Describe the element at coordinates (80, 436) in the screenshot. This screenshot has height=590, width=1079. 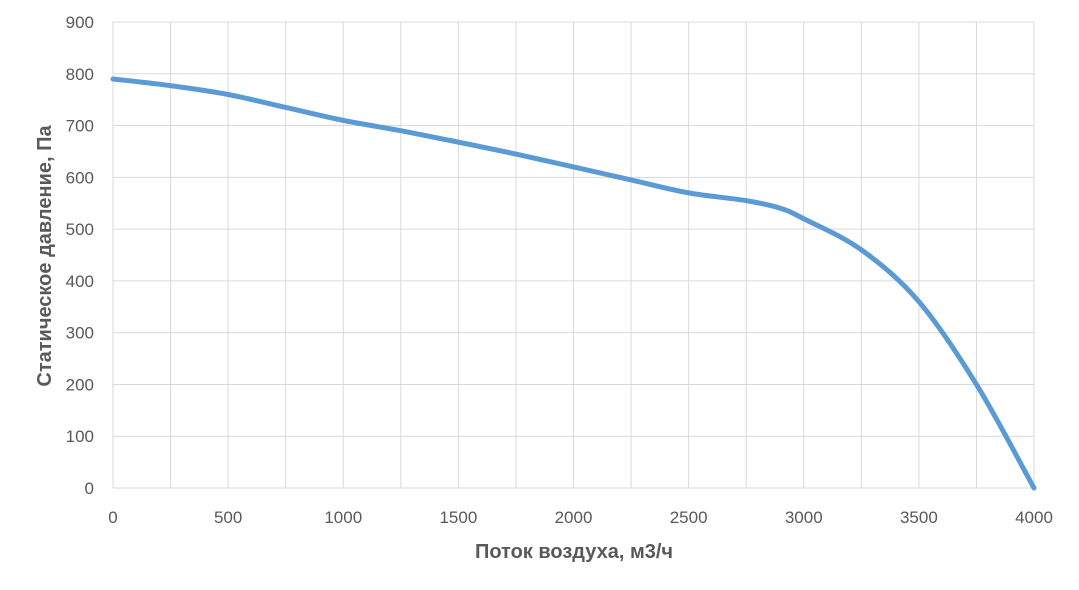
I see `y-tick-label: 100` at that location.